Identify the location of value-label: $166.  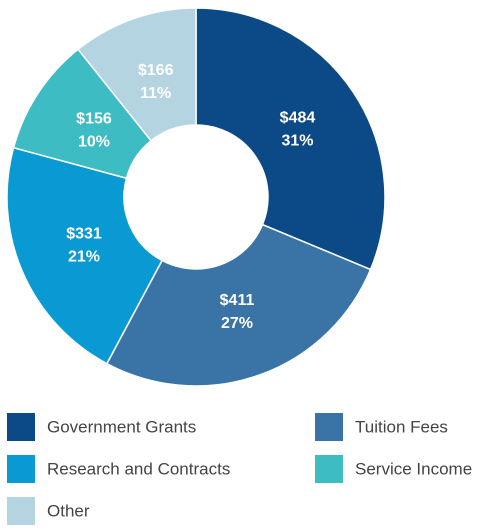
(156, 70).